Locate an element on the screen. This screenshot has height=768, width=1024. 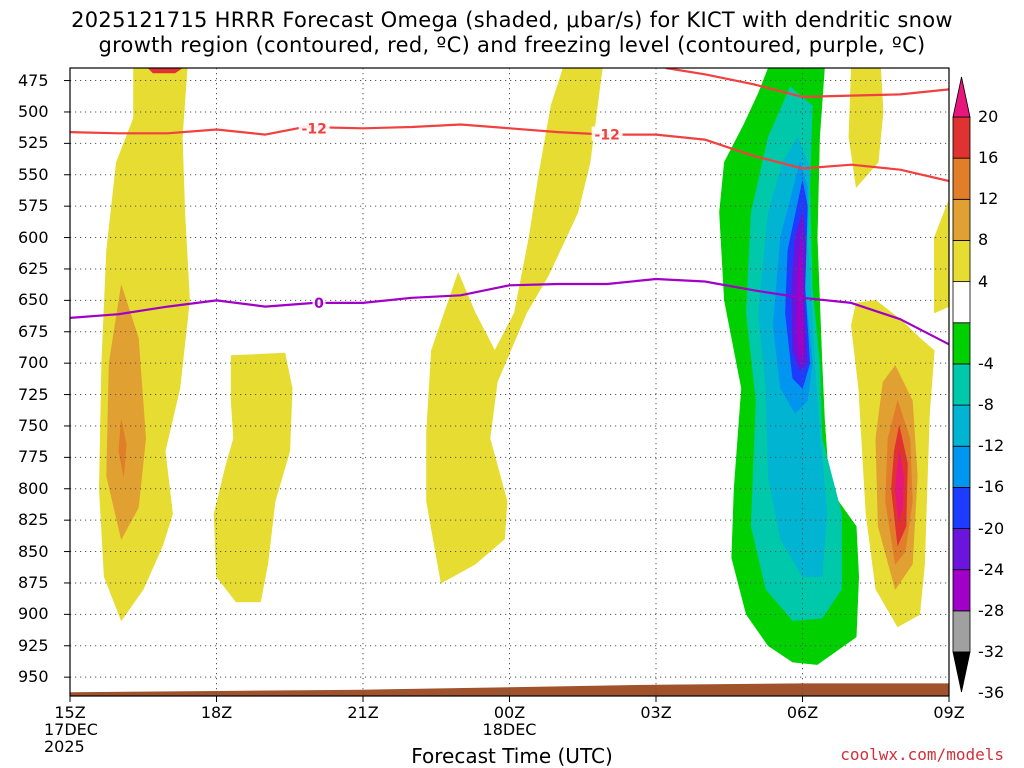
colorbar-tick-label-16: 16 is located at coordinates (988, 158).